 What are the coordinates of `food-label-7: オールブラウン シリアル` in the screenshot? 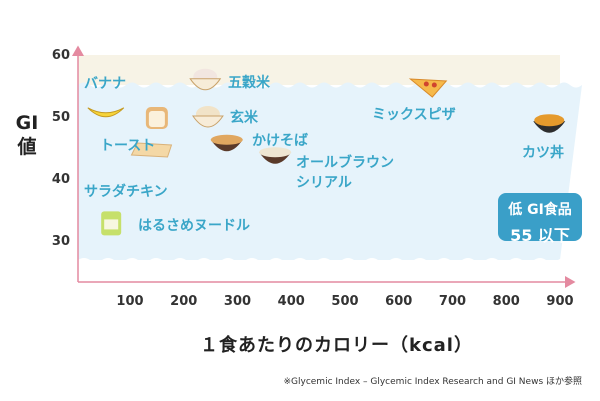 It's located at (345, 173).